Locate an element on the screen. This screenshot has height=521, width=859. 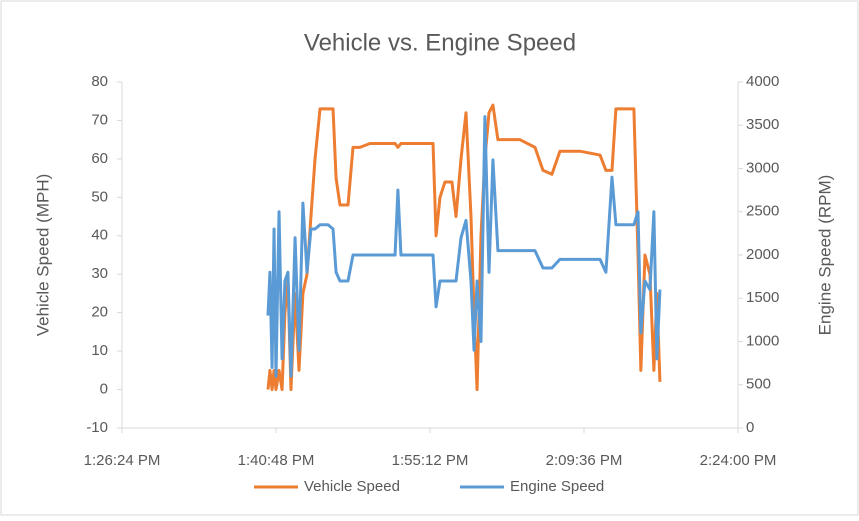
y2-tick-label: 3000 is located at coordinates (762, 167).